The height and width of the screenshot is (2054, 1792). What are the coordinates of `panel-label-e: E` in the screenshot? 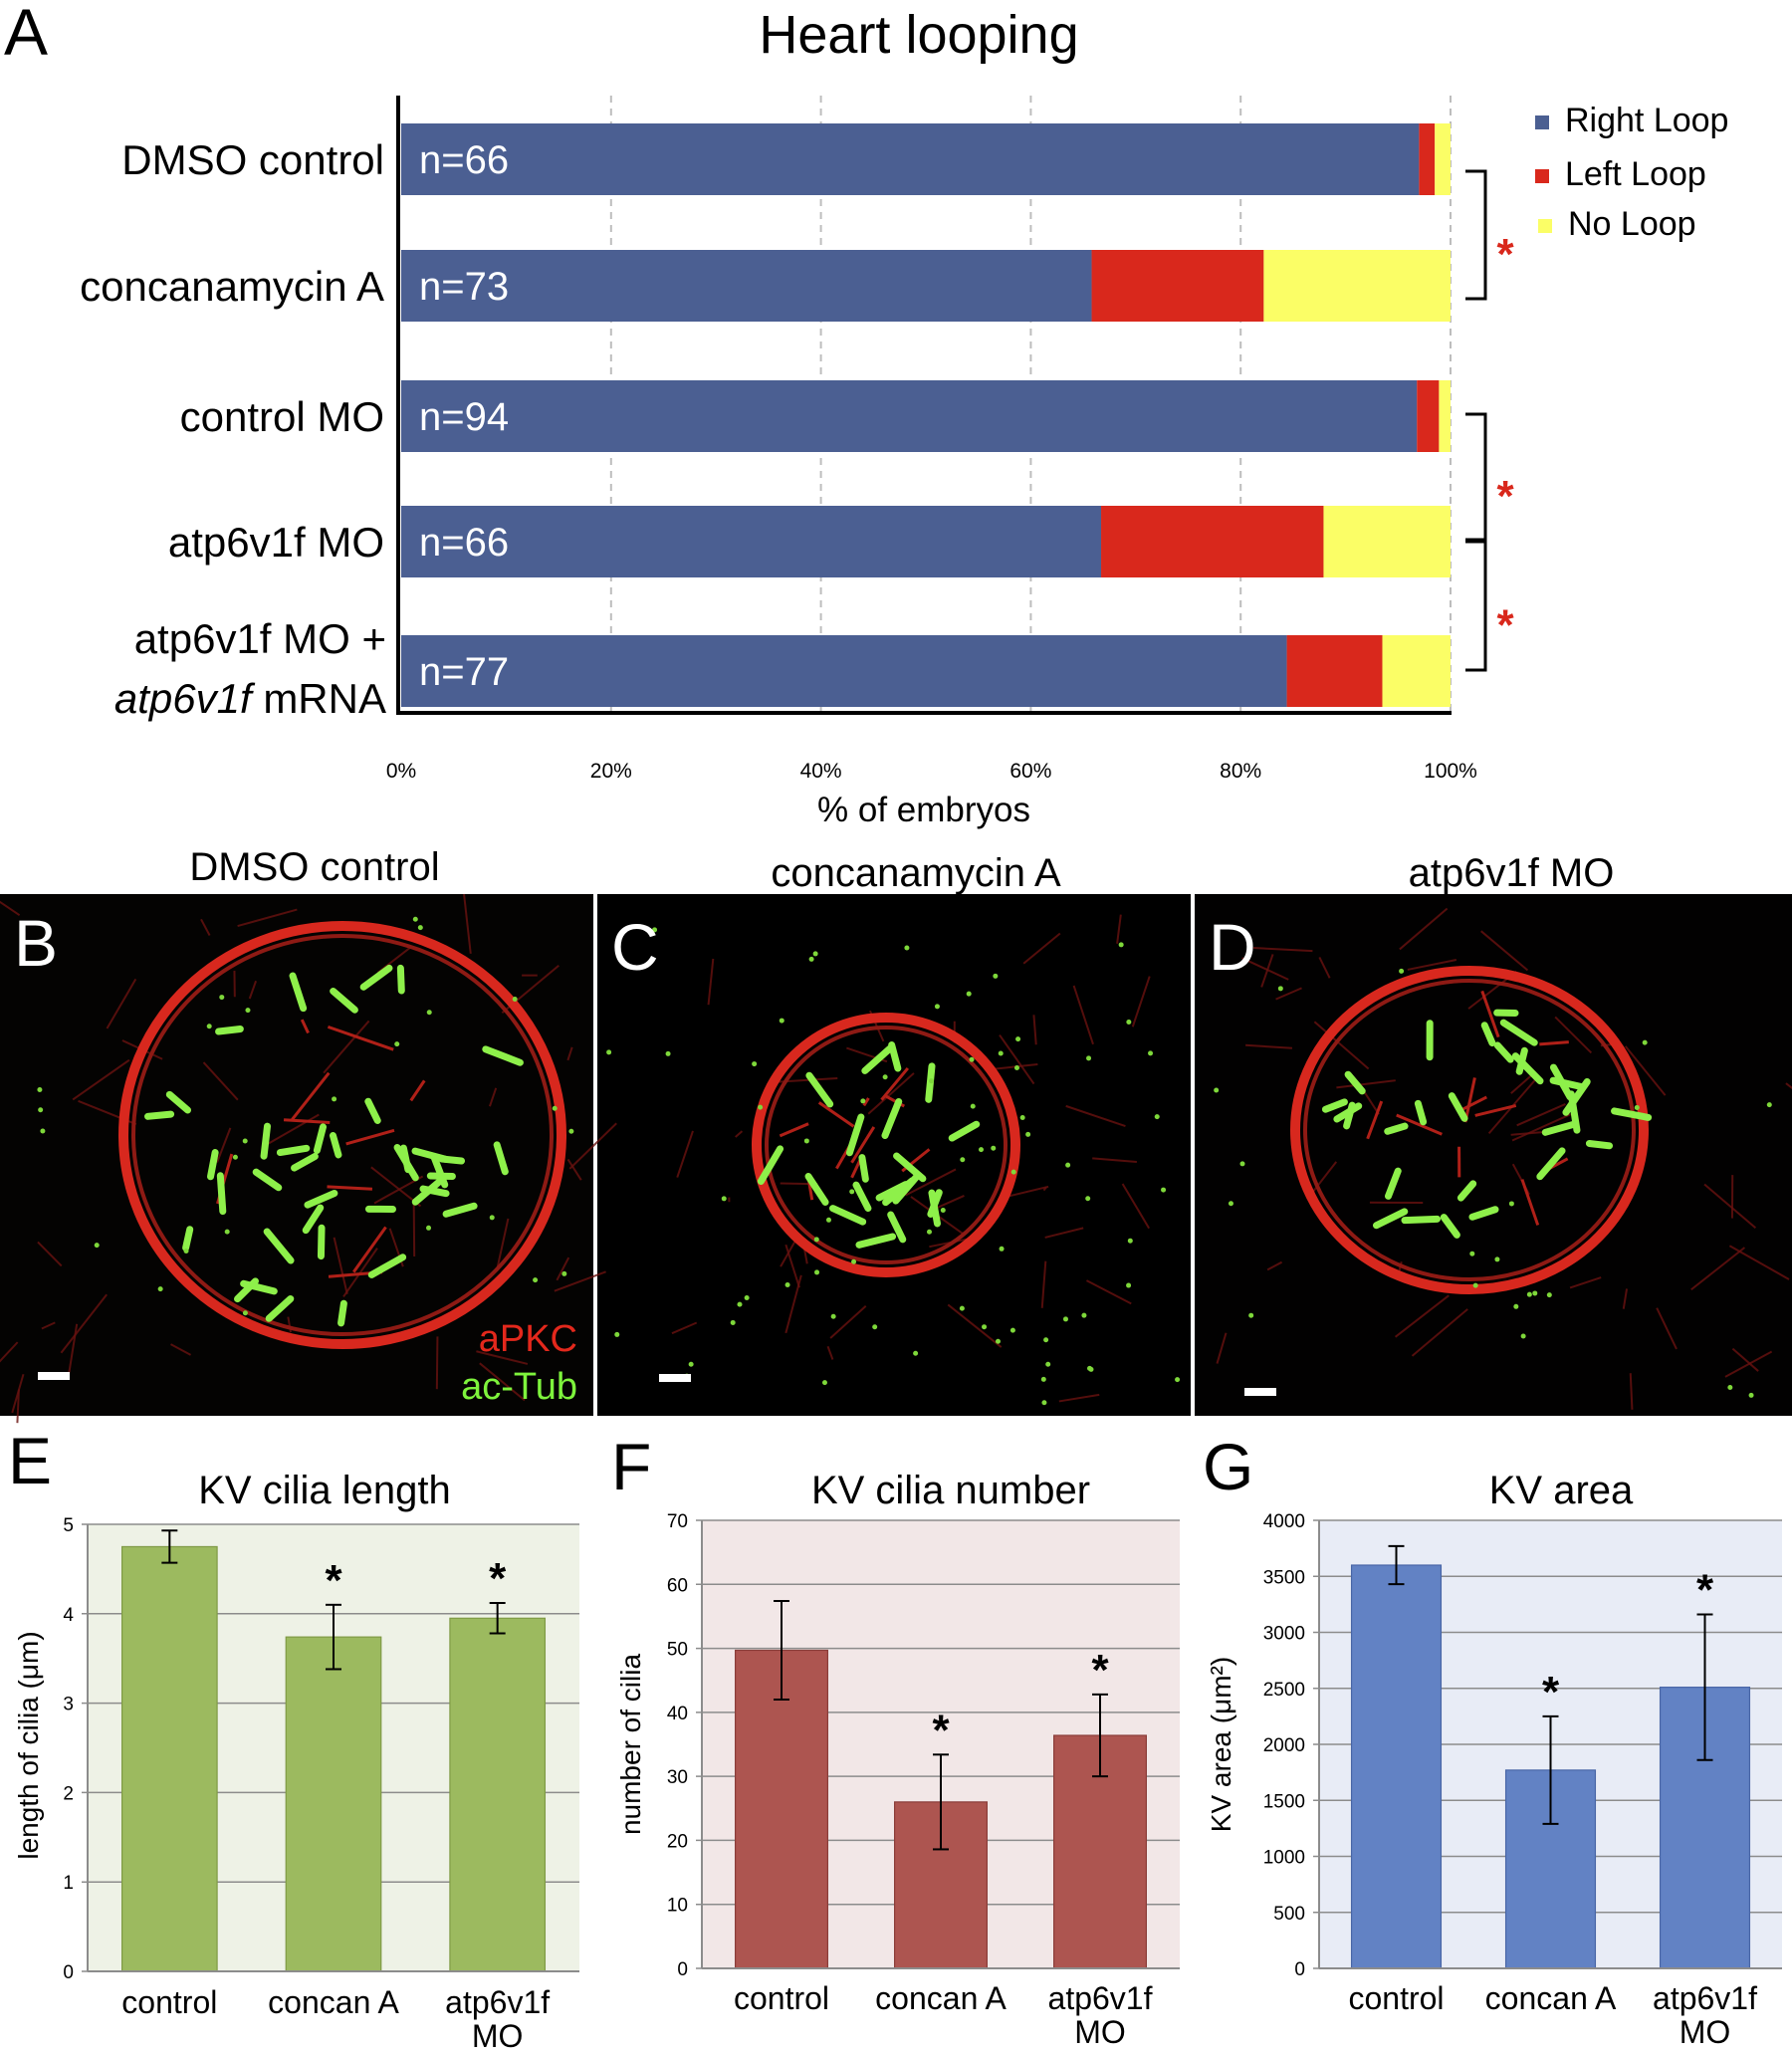 It's located at (30, 1461).